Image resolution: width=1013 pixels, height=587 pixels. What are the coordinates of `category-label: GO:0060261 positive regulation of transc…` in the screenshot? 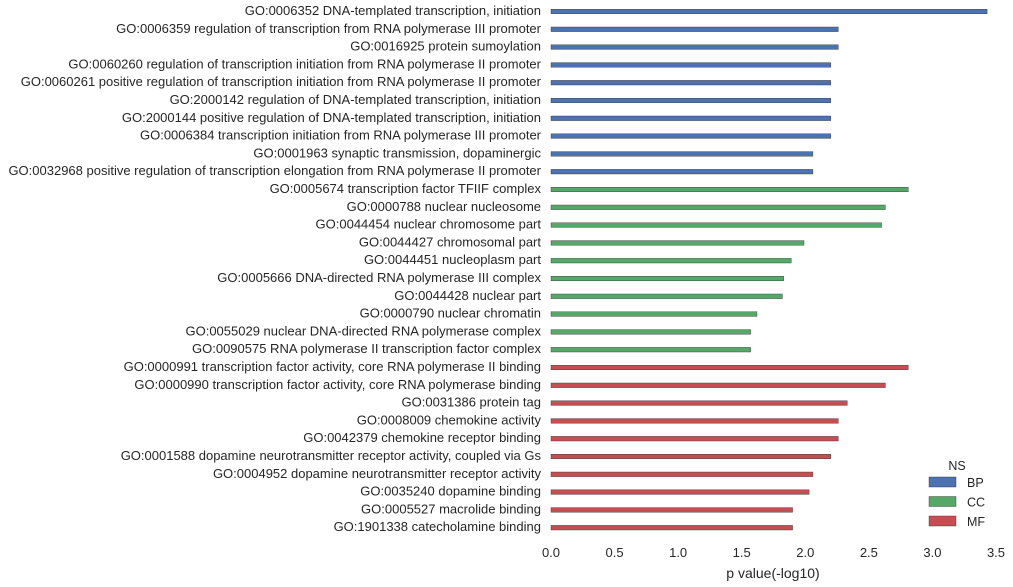 It's located at (281, 81).